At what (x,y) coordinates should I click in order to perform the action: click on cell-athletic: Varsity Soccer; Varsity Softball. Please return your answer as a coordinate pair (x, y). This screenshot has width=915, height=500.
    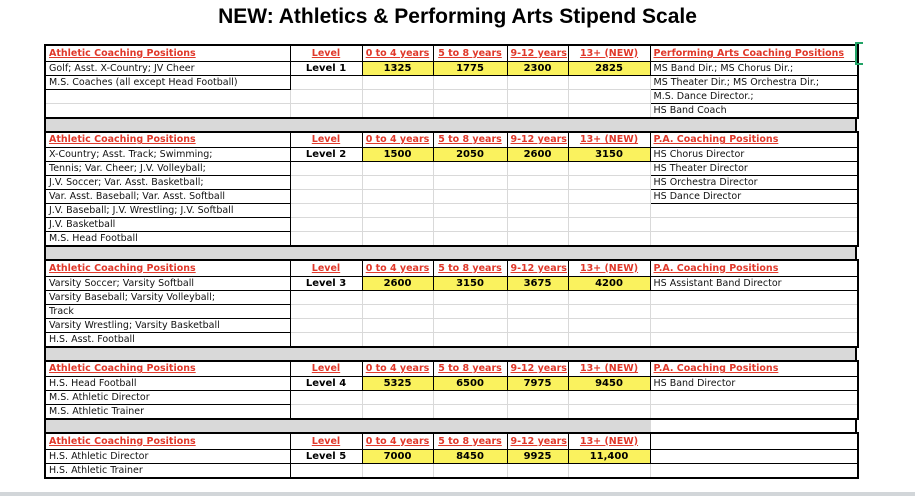
    Looking at the image, I should click on (167, 283).